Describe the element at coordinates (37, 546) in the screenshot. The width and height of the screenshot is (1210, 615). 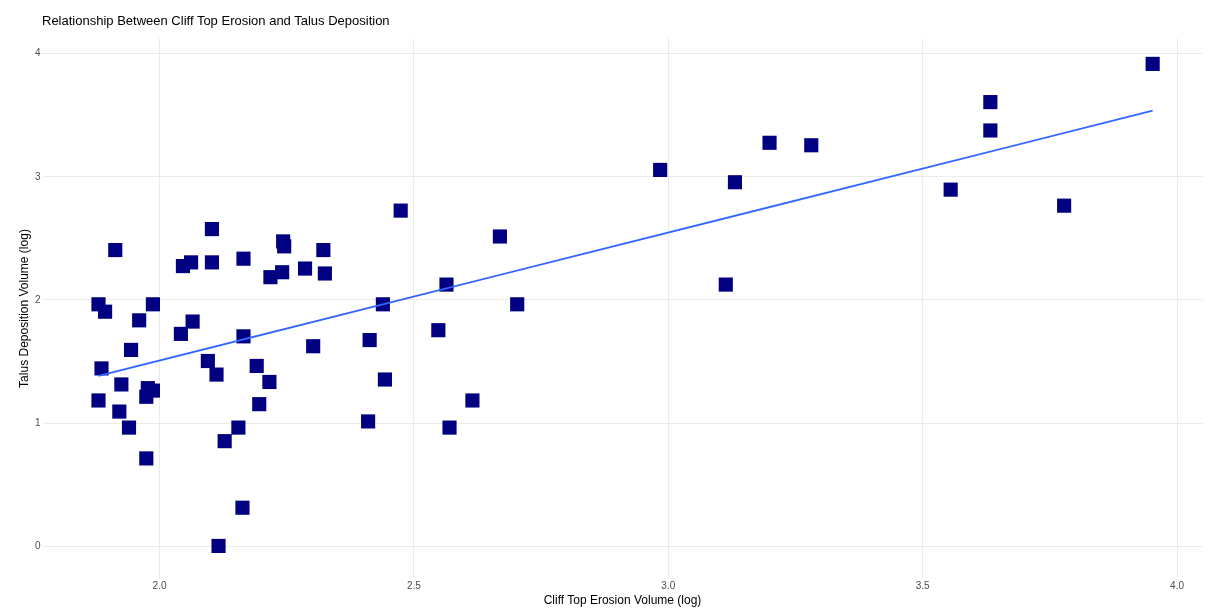
I see `y-tick-label: 0` at that location.